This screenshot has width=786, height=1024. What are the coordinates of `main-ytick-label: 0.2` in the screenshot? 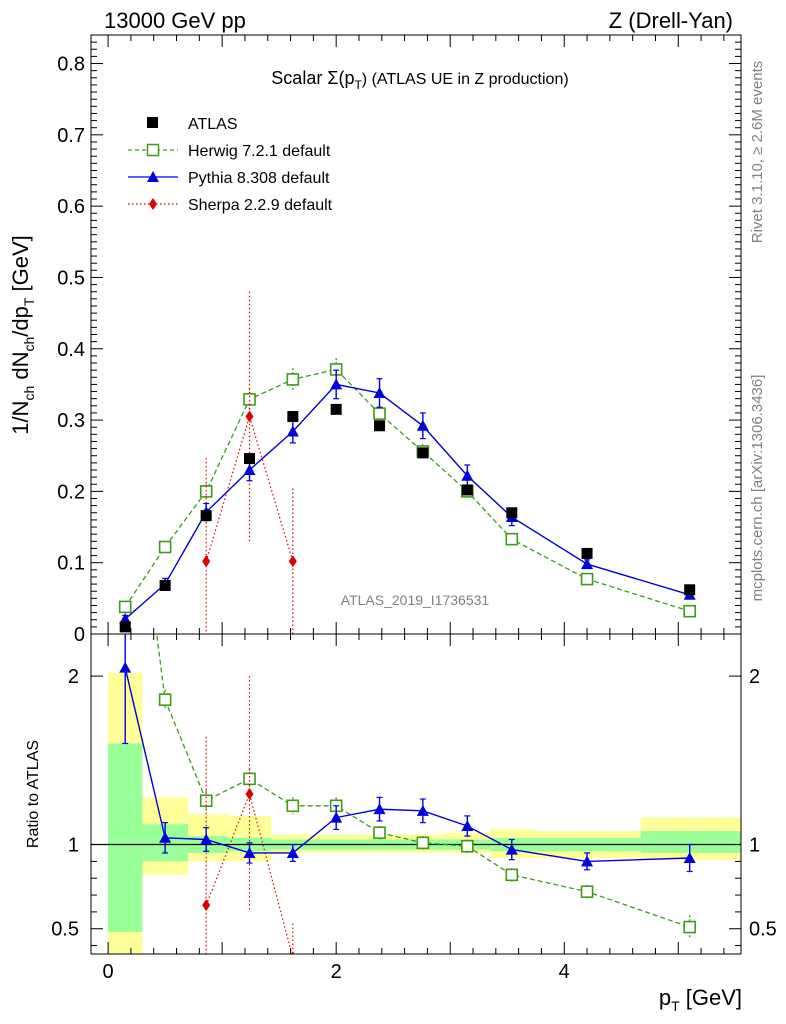 It's located at (71, 492).